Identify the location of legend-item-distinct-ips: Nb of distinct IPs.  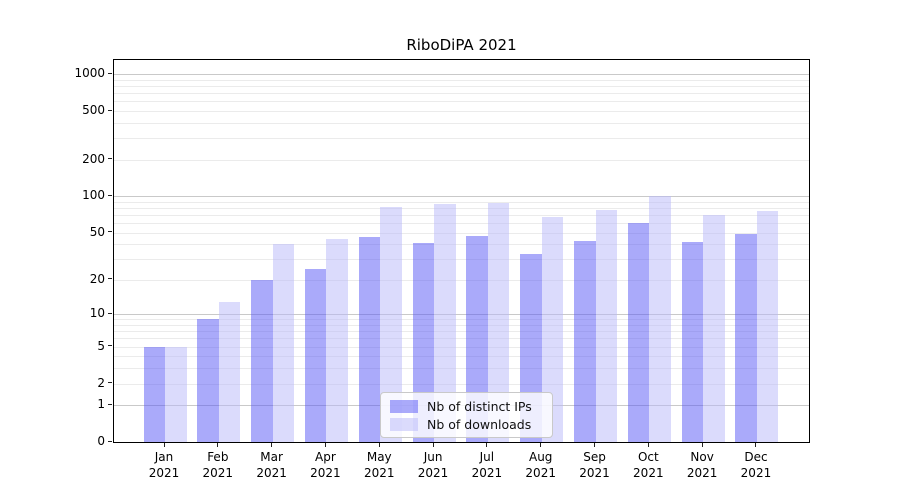
(471, 406).